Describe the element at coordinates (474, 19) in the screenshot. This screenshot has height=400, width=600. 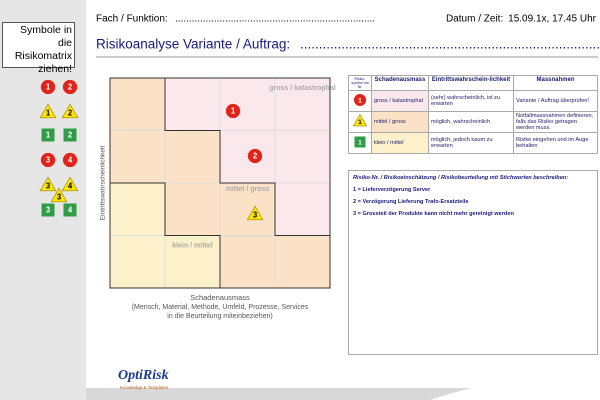
I see `date-label: Datum / Zeit:` at that location.